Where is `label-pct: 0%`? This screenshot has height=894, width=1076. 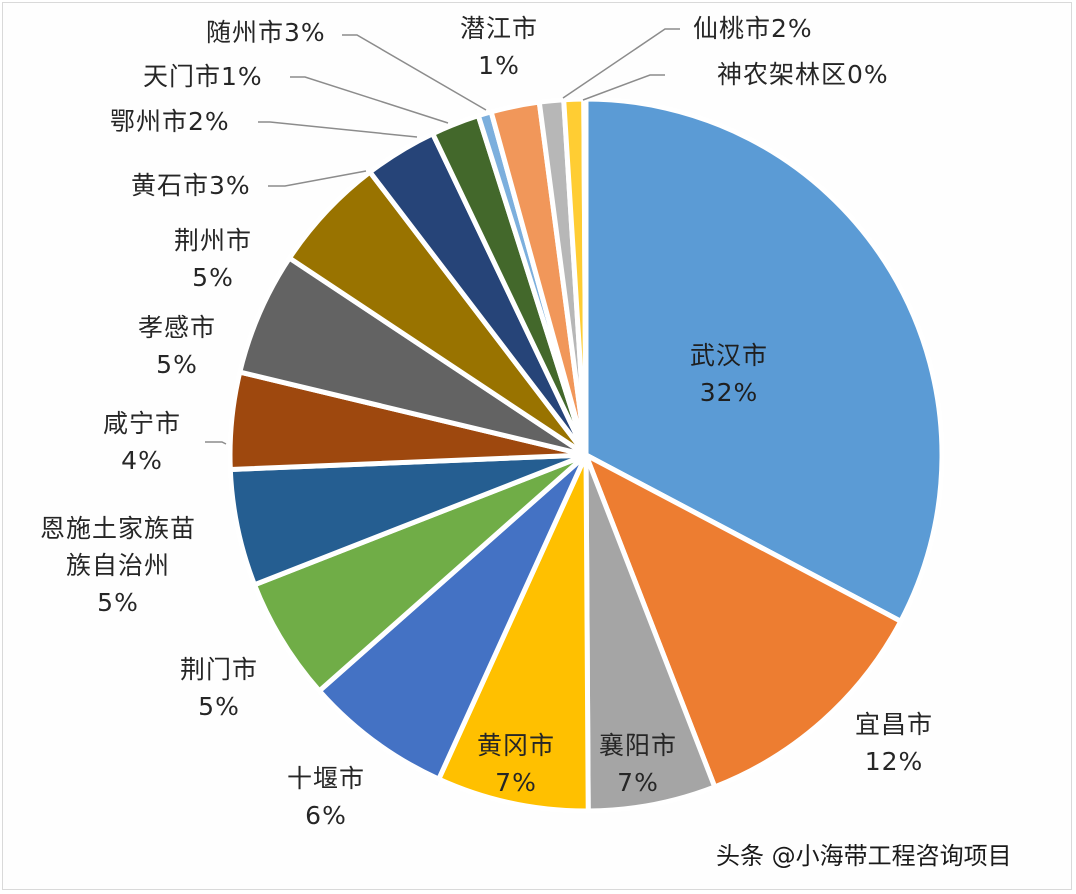
label-pct: 0% is located at coordinates (868, 74).